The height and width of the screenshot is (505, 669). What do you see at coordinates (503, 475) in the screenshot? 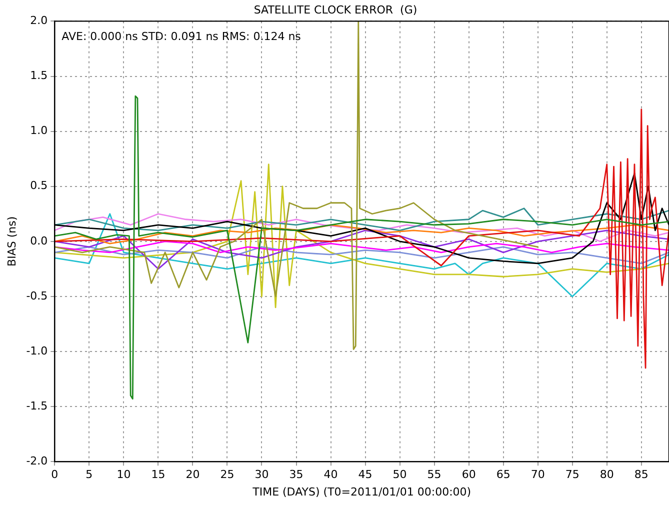
I see `x-tick-label: 65` at bounding box center [503, 475].